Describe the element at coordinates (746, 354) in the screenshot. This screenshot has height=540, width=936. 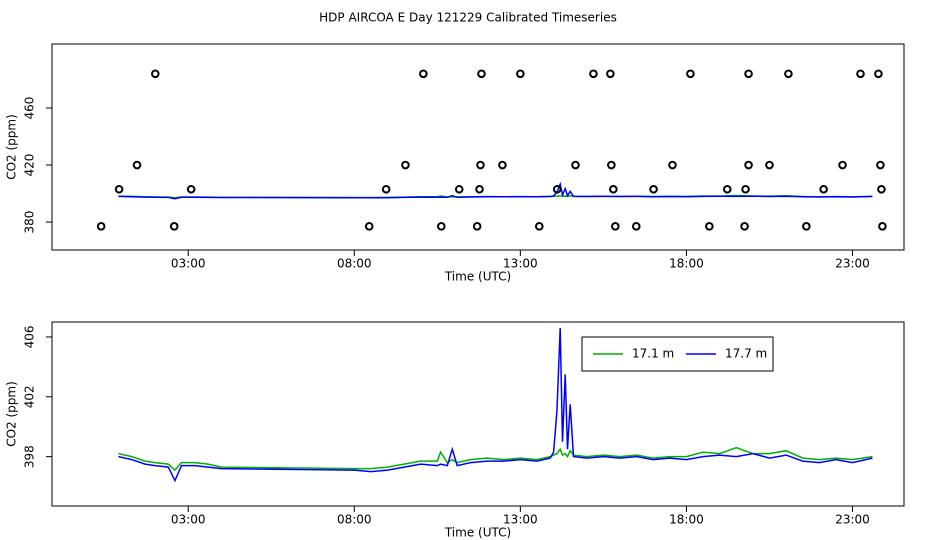
I see `legend-label: 17.7 m` at that location.